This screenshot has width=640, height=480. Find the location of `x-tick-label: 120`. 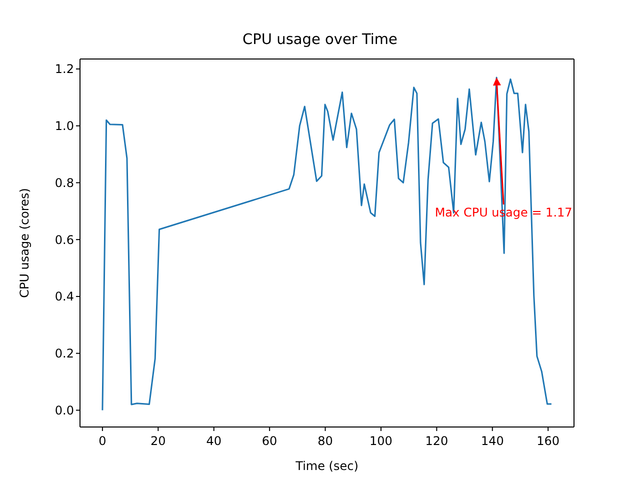

x-tick-label: 120 is located at coordinates (436, 441).